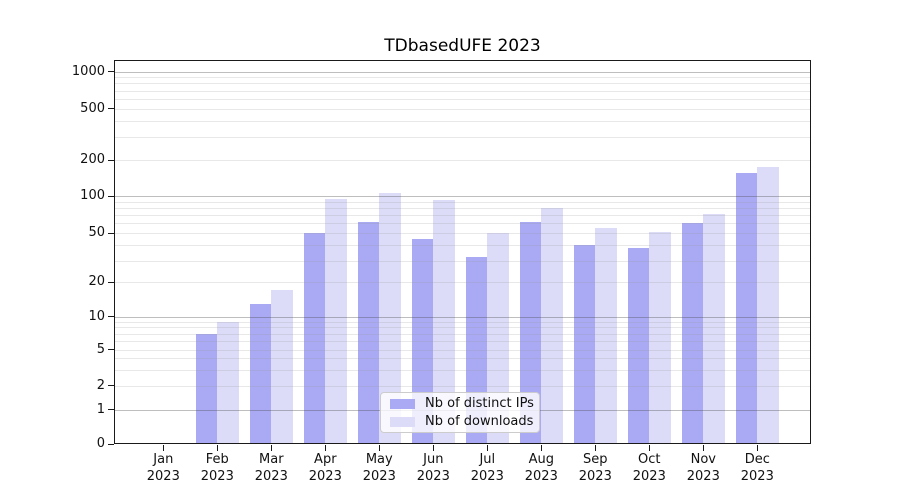 Image resolution: width=900 pixels, height=500 pixels. I want to click on bar-distinct-ips-feb, so click(206, 388).